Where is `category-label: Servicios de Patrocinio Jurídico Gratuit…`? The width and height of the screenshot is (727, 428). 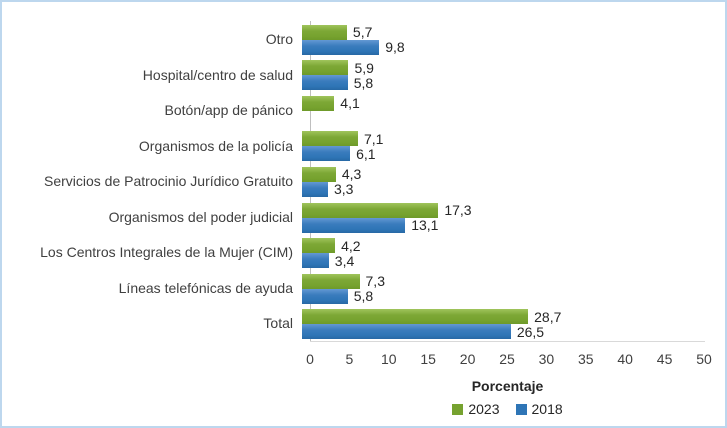
category-label: Servicios de Patrocinio Jurídico Gratuit… is located at coordinates (168, 181).